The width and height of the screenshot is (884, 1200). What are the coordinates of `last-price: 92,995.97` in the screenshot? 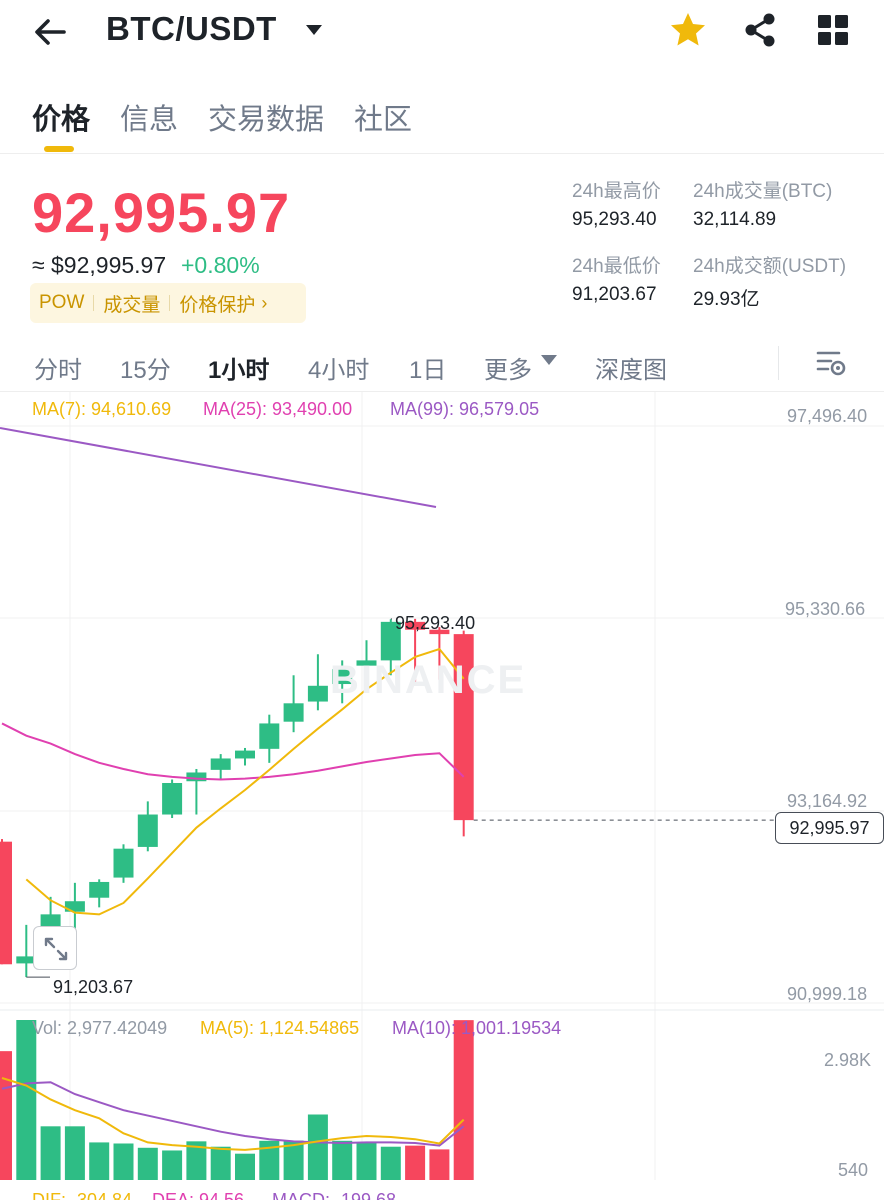 It's located at (161, 212).